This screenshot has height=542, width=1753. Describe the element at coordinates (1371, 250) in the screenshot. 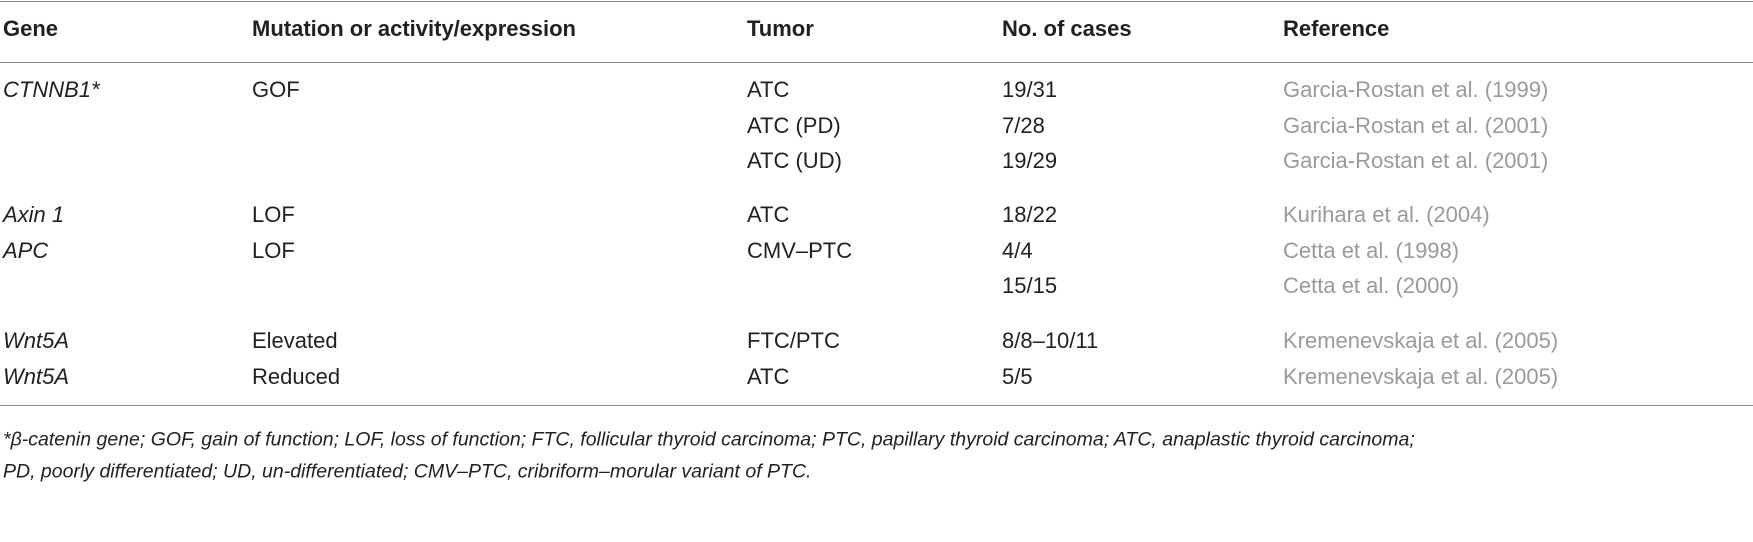

I see `reference-cell: Cetta et al. (1998)` at that location.